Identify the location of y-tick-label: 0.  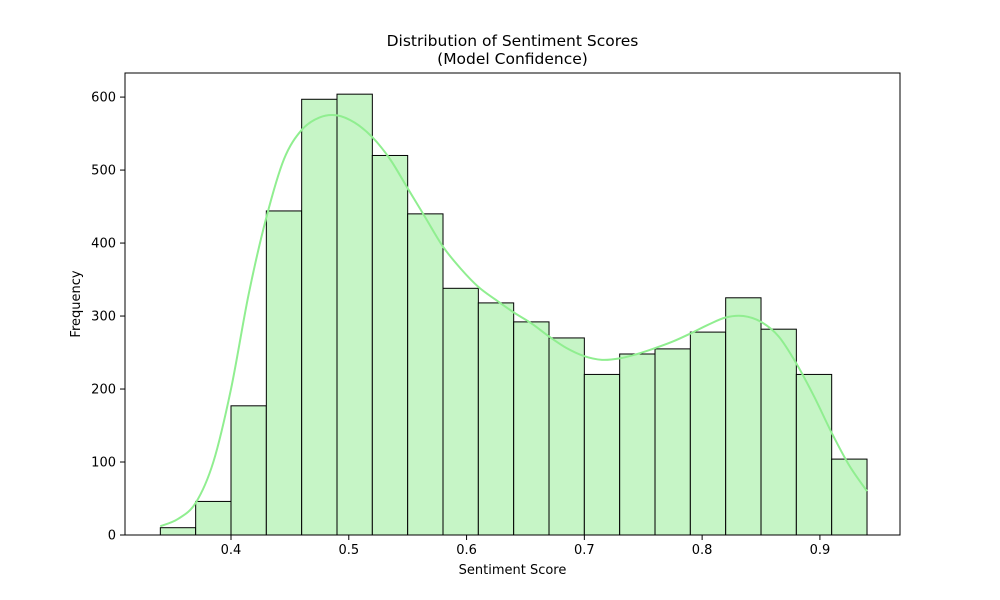
(112, 536).